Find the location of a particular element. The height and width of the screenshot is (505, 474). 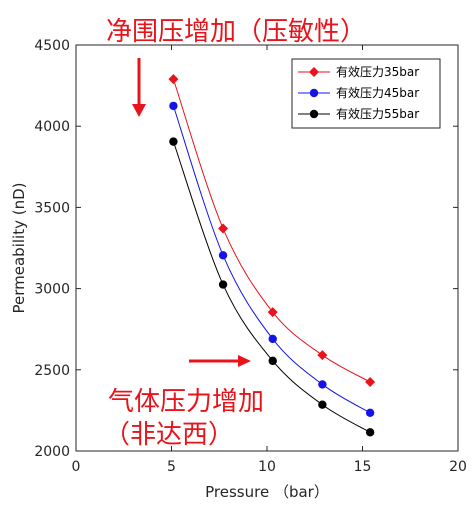

annotation-arrow-right is located at coordinates (220, 361).